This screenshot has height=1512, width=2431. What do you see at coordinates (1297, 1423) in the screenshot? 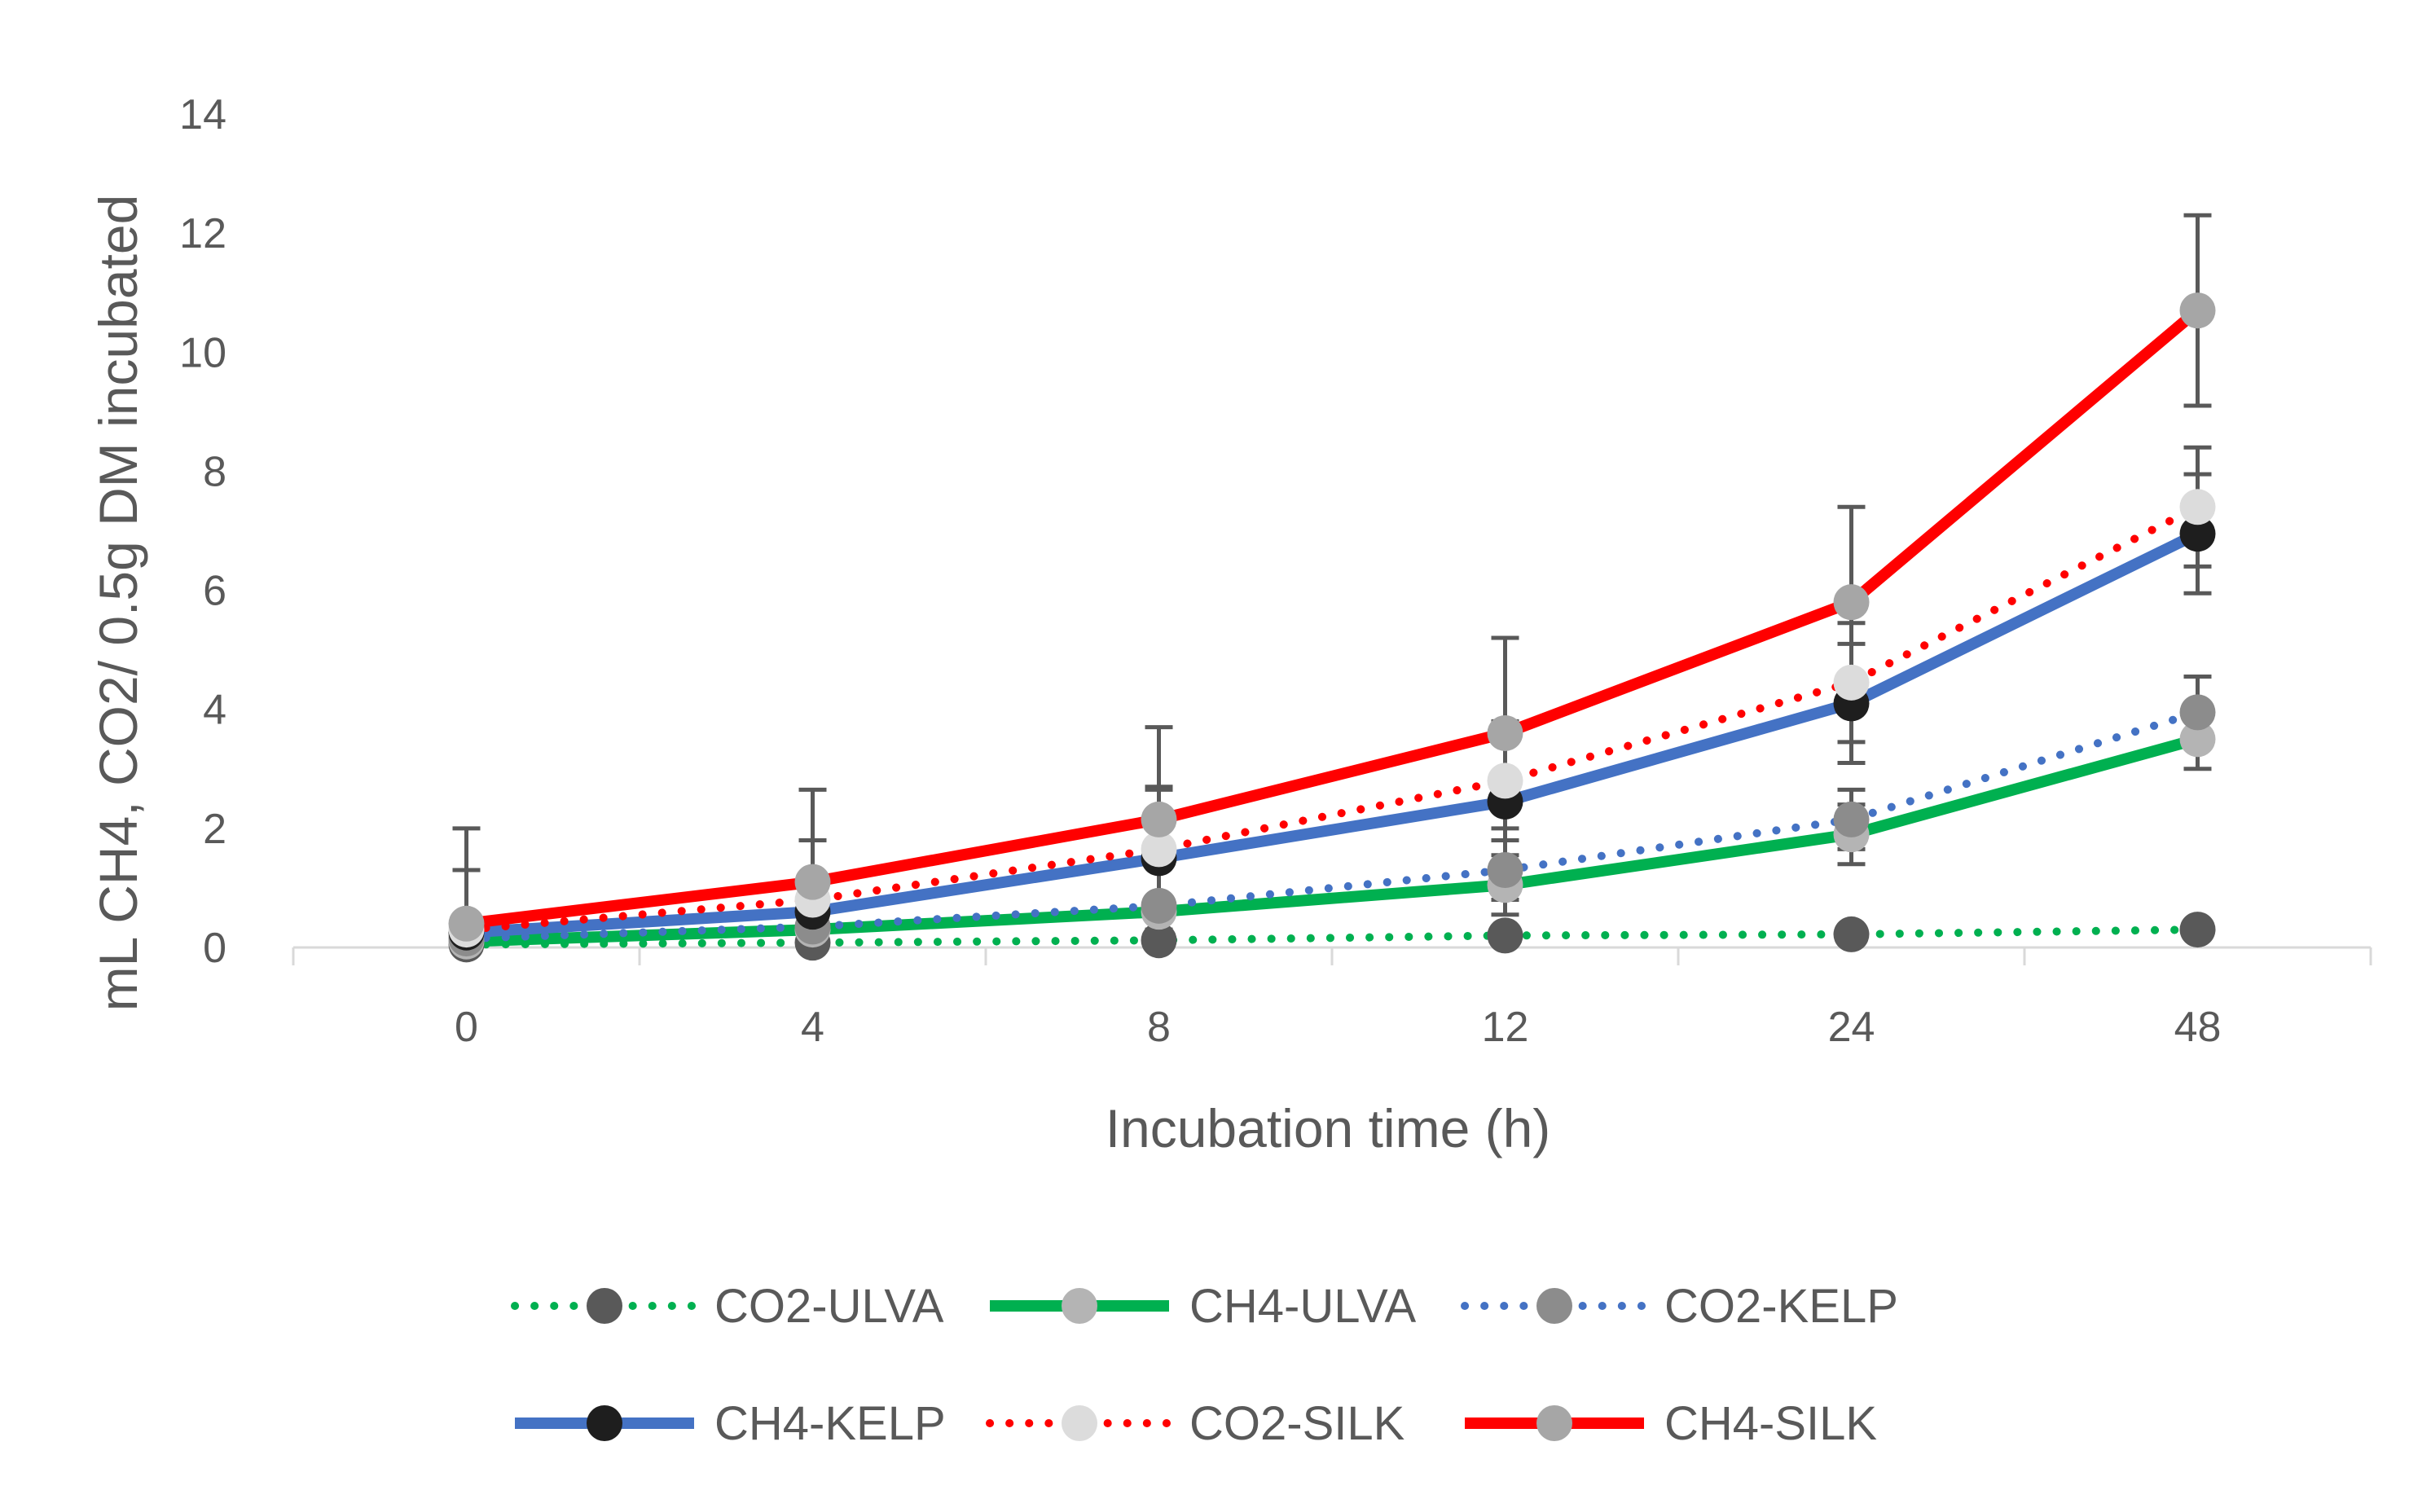
I see `legend-label: CO2-SILK` at bounding box center [1297, 1423].